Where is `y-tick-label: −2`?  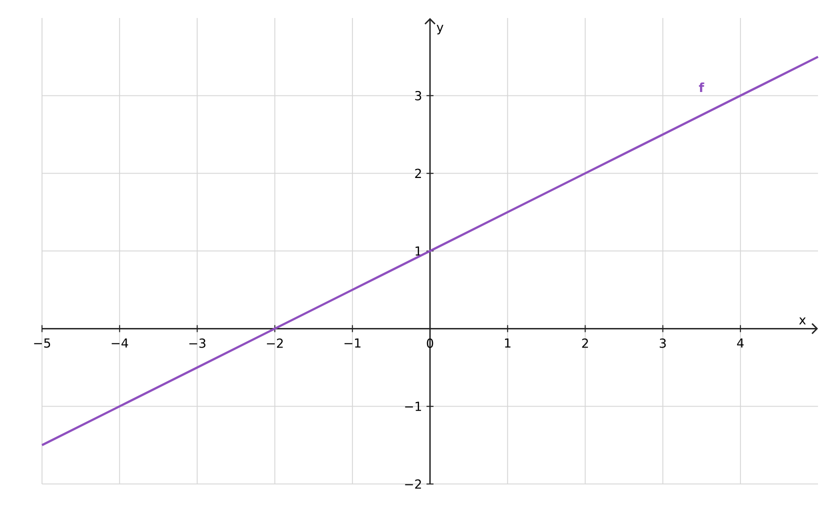 y-tick-label: −2 is located at coordinates (413, 484).